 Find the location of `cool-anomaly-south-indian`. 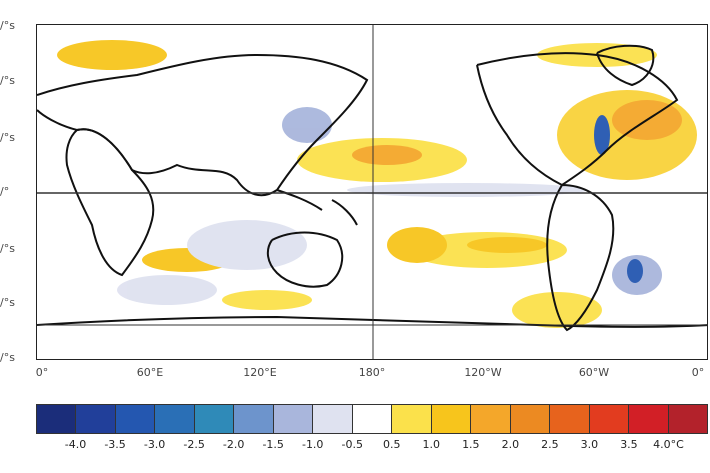

cool-anomaly-south-indian is located at coordinates (167, 290).